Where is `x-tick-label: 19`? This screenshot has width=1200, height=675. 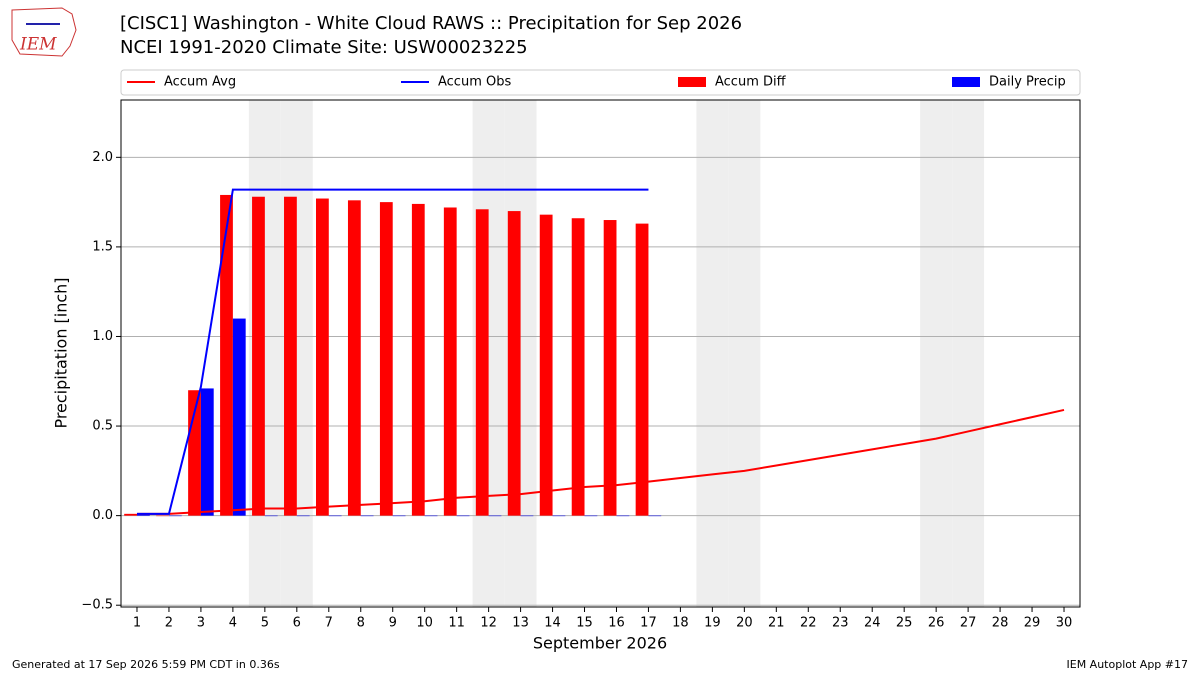
x-tick-label: 19 is located at coordinates (712, 623).